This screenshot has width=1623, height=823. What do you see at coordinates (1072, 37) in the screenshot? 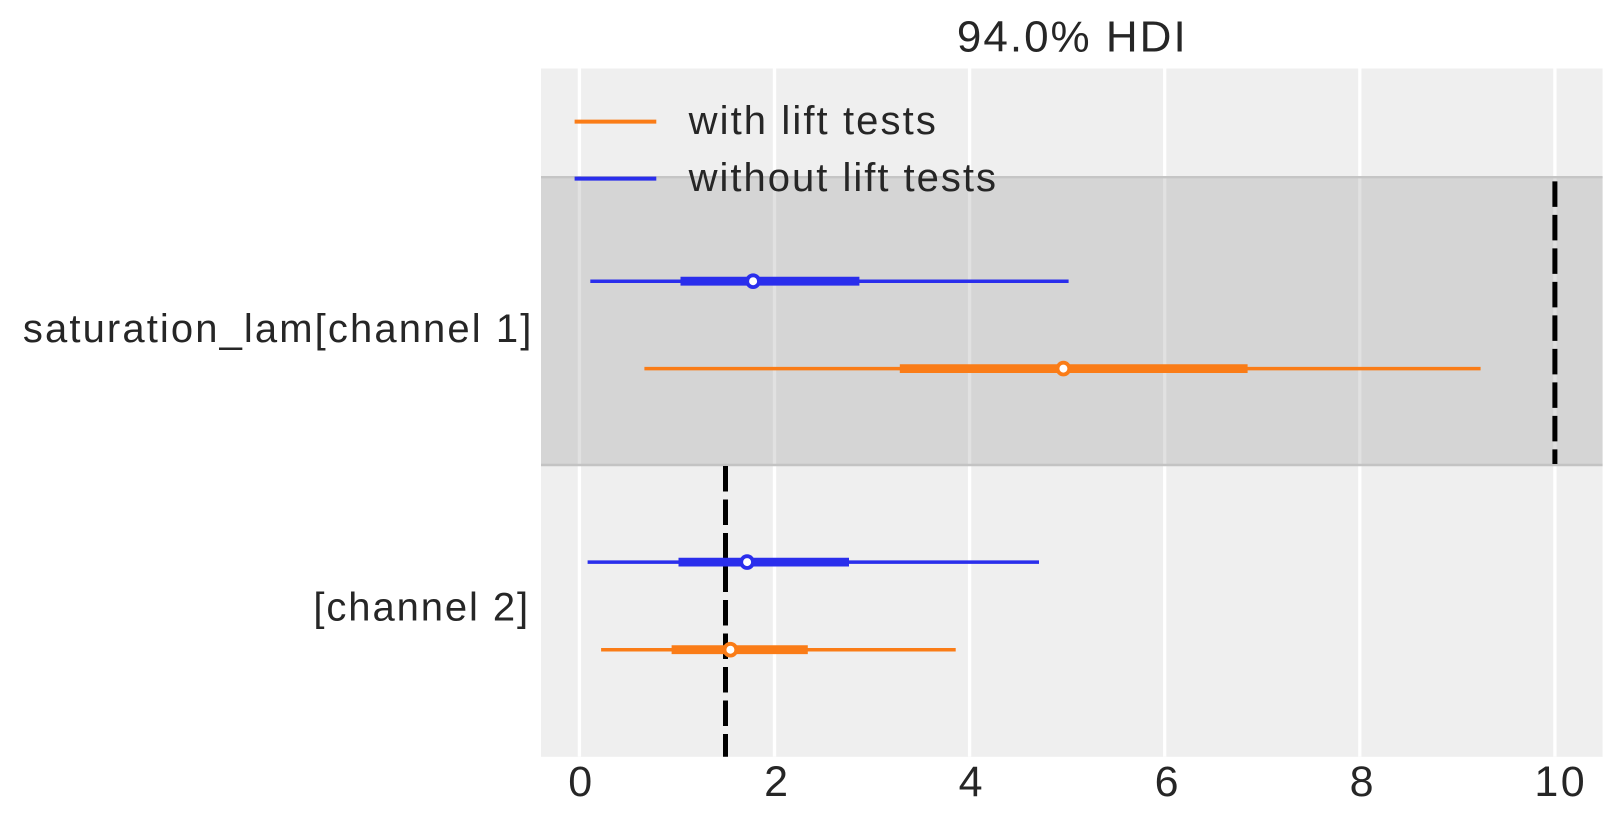
I see `svg-text: 94.0% HDI` at bounding box center [1072, 37].